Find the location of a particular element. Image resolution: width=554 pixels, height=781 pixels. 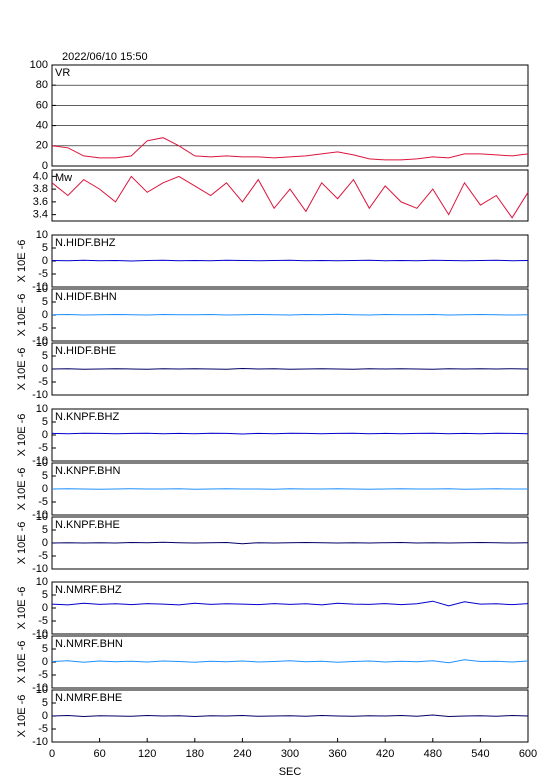

series-name: N.NMRF.BHE is located at coordinates (88, 698).